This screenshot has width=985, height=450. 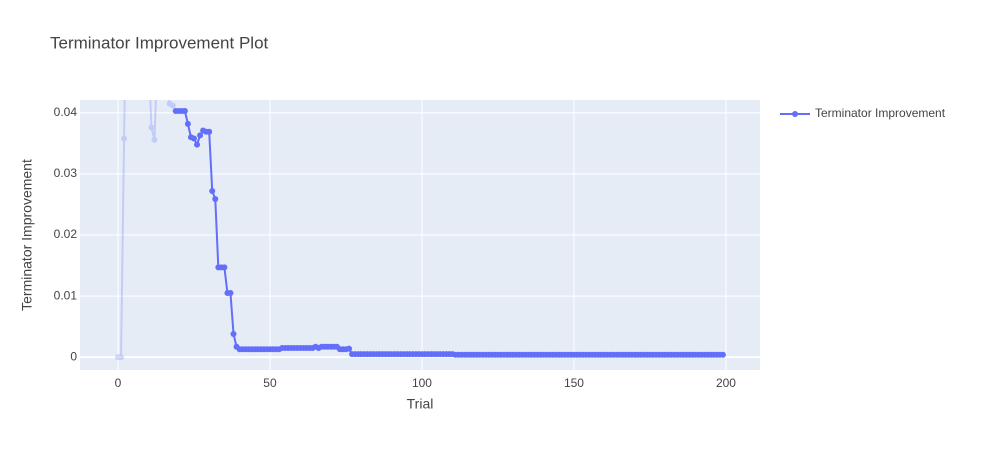 What do you see at coordinates (880, 113) in the screenshot?
I see `legend-label: Terminator Improvement` at bounding box center [880, 113].